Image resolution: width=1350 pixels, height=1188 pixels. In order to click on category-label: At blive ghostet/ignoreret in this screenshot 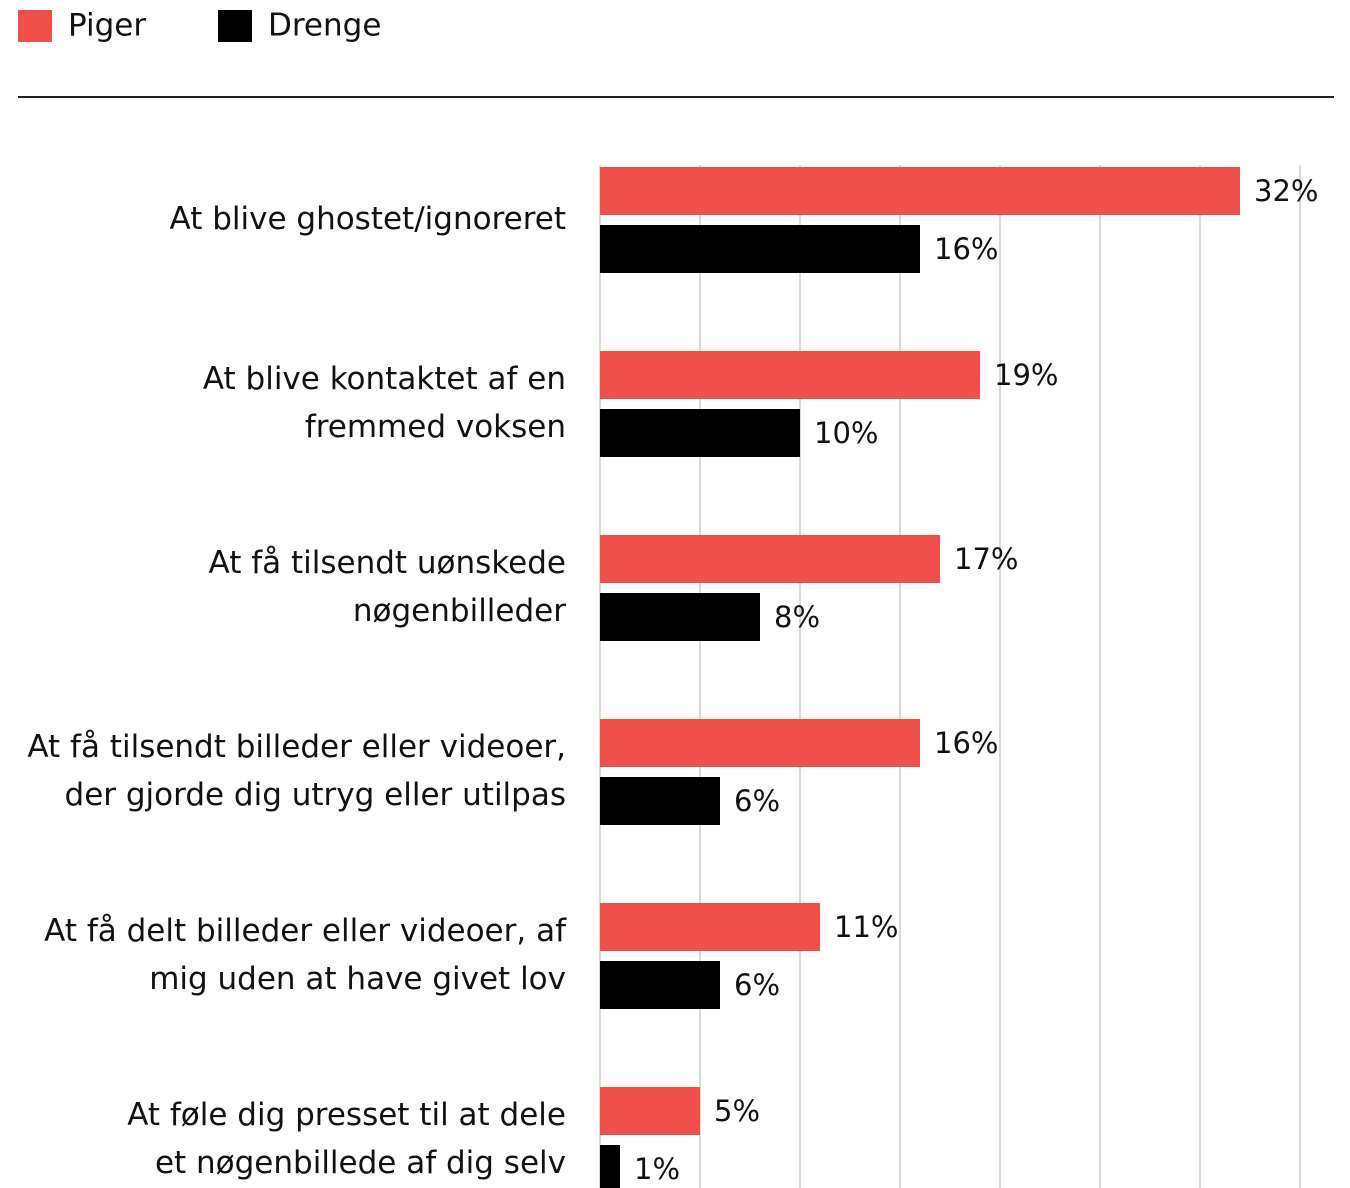, I will do `click(368, 219)`.